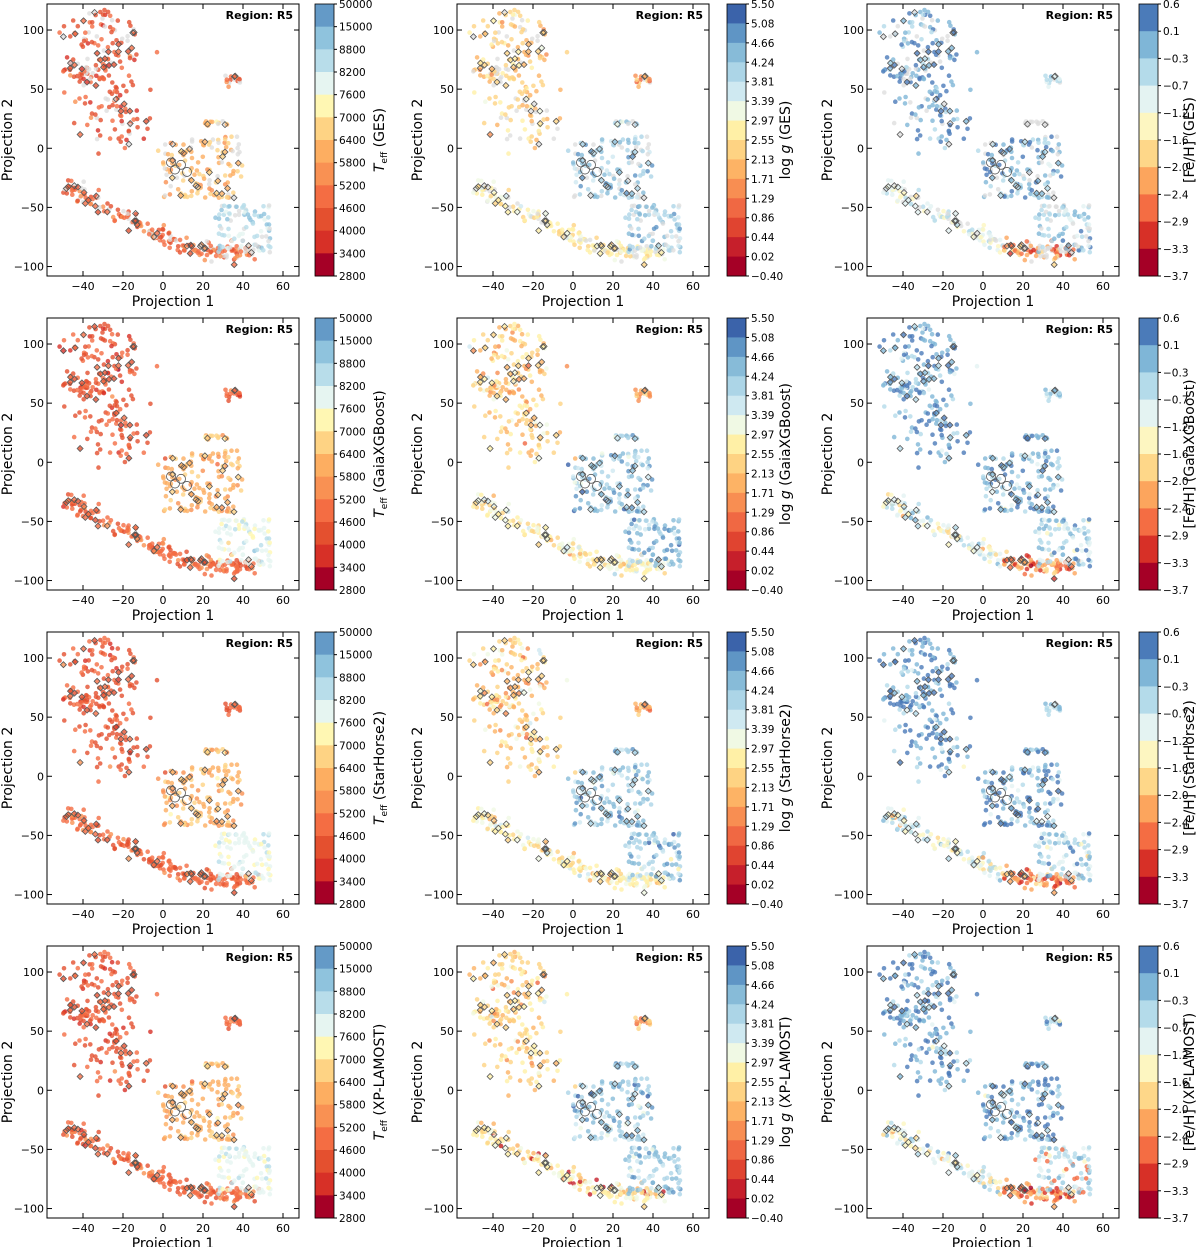 Image resolution: width=1200 pixels, height=1247 pixels. I want to click on x-tick-label: 20, so click(613, 600).